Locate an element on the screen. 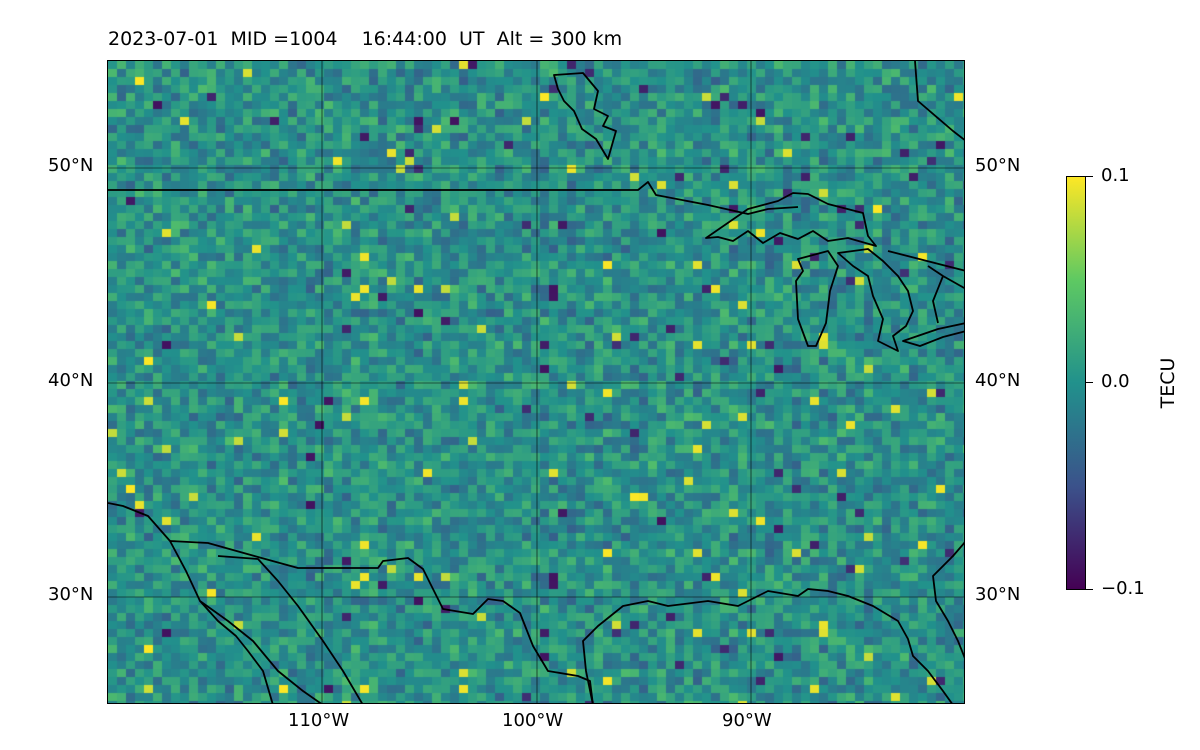 This screenshot has width=1200, height=750. colorbar-label: TECU is located at coordinates (1168, 383).